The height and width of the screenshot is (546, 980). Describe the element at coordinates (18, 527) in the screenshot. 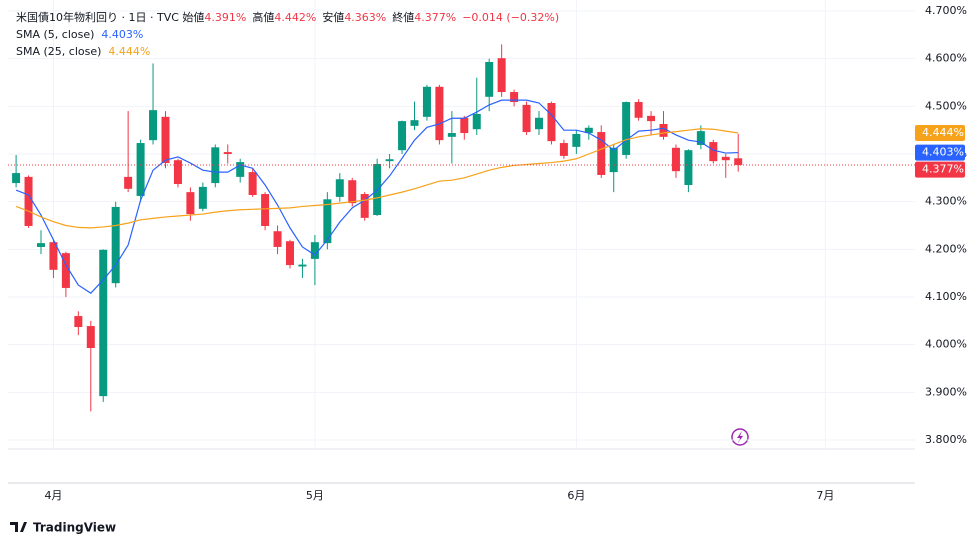

I see `logo` at that location.